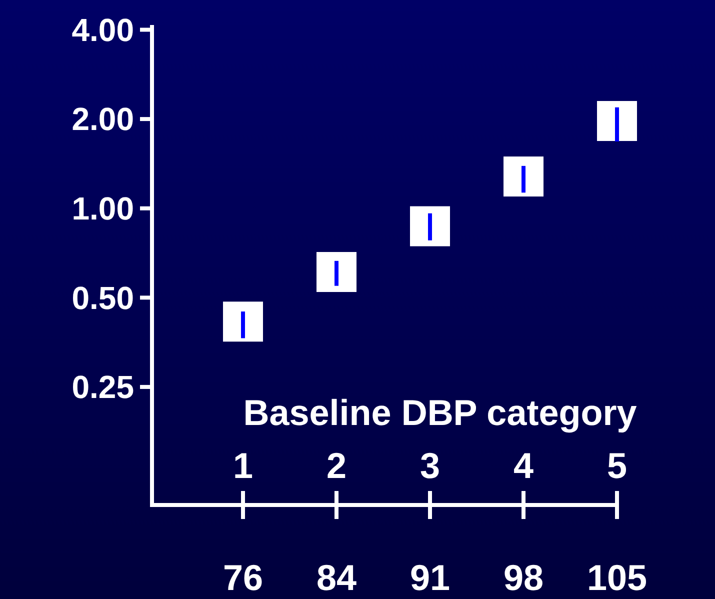 The width and height of the screenshot is (715, 599). I want to click on annotation: 3, so click(430, 465).